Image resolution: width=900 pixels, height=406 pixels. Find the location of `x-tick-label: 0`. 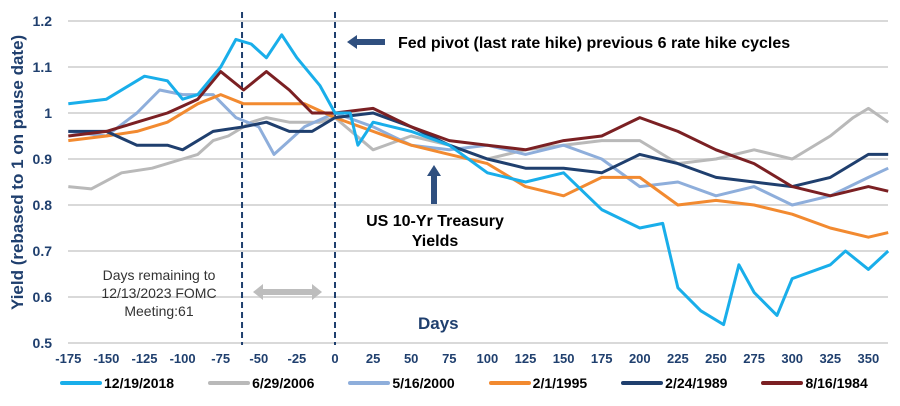

x-tick-label: 0 is located at coordinates (334, 358).